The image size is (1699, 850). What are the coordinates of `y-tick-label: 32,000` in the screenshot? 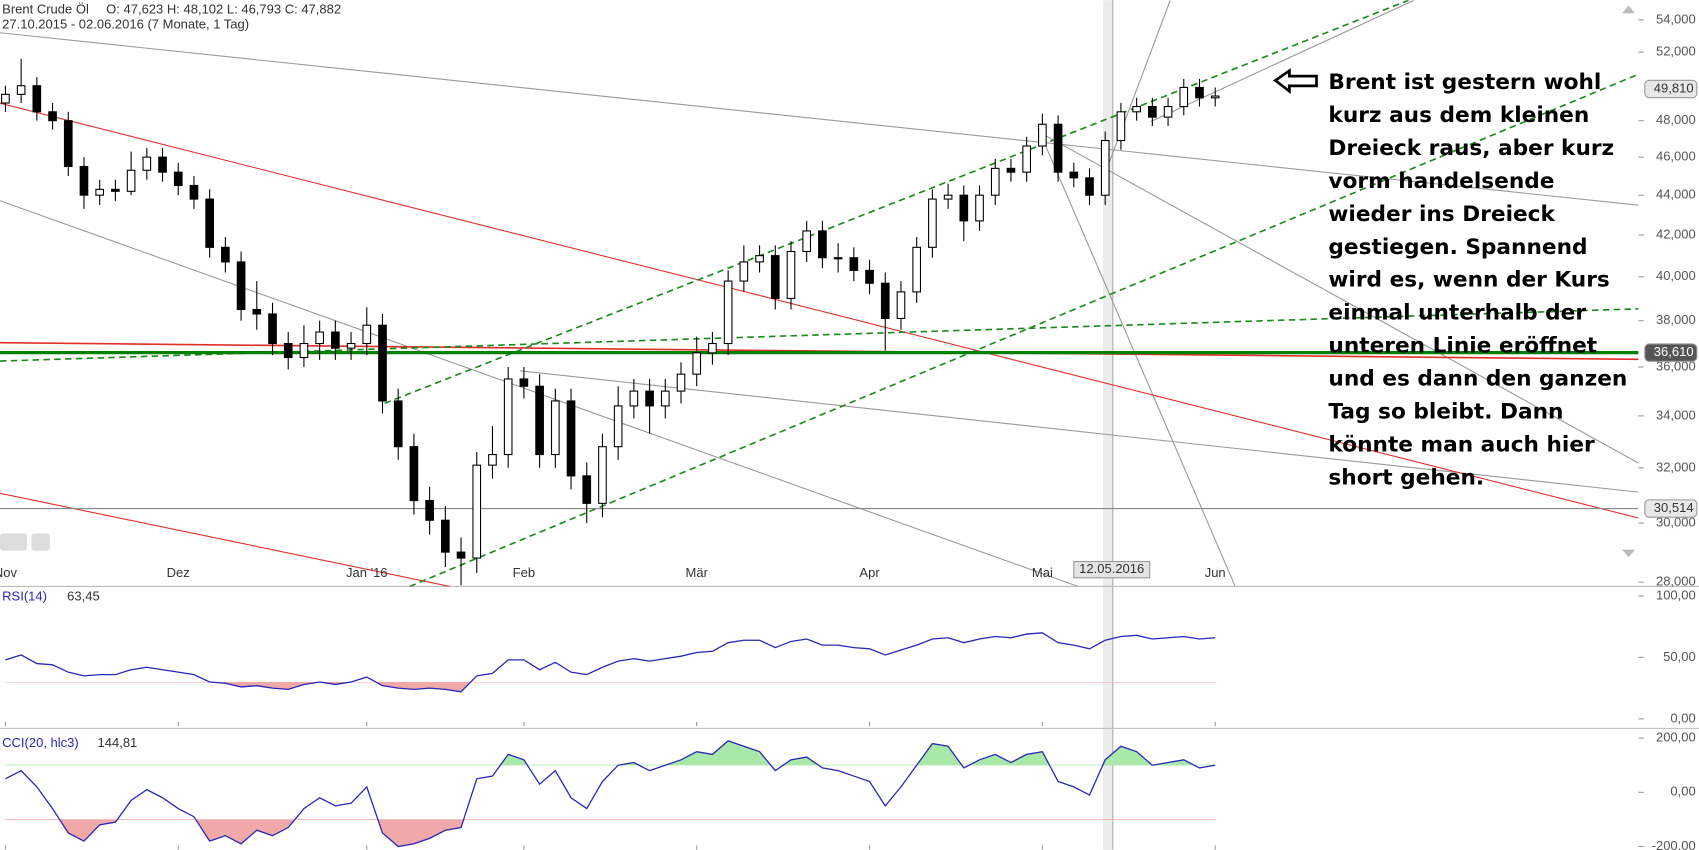 It's located at (1676, 466).